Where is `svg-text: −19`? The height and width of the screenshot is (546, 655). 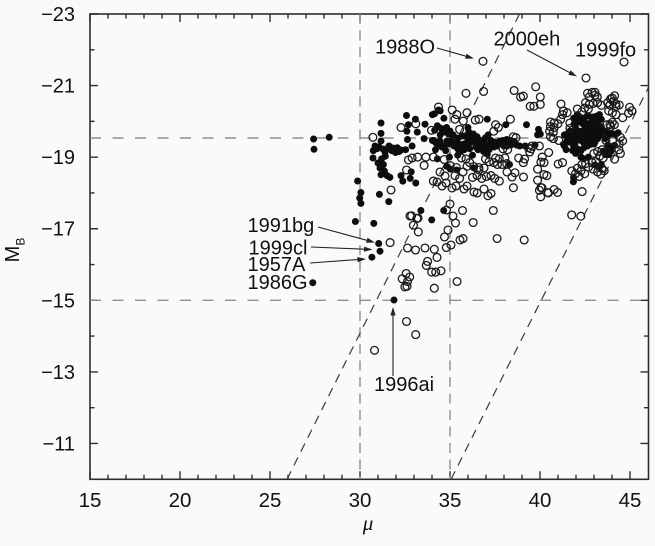 svg-text: −19 is located at coordinates (58, 158).